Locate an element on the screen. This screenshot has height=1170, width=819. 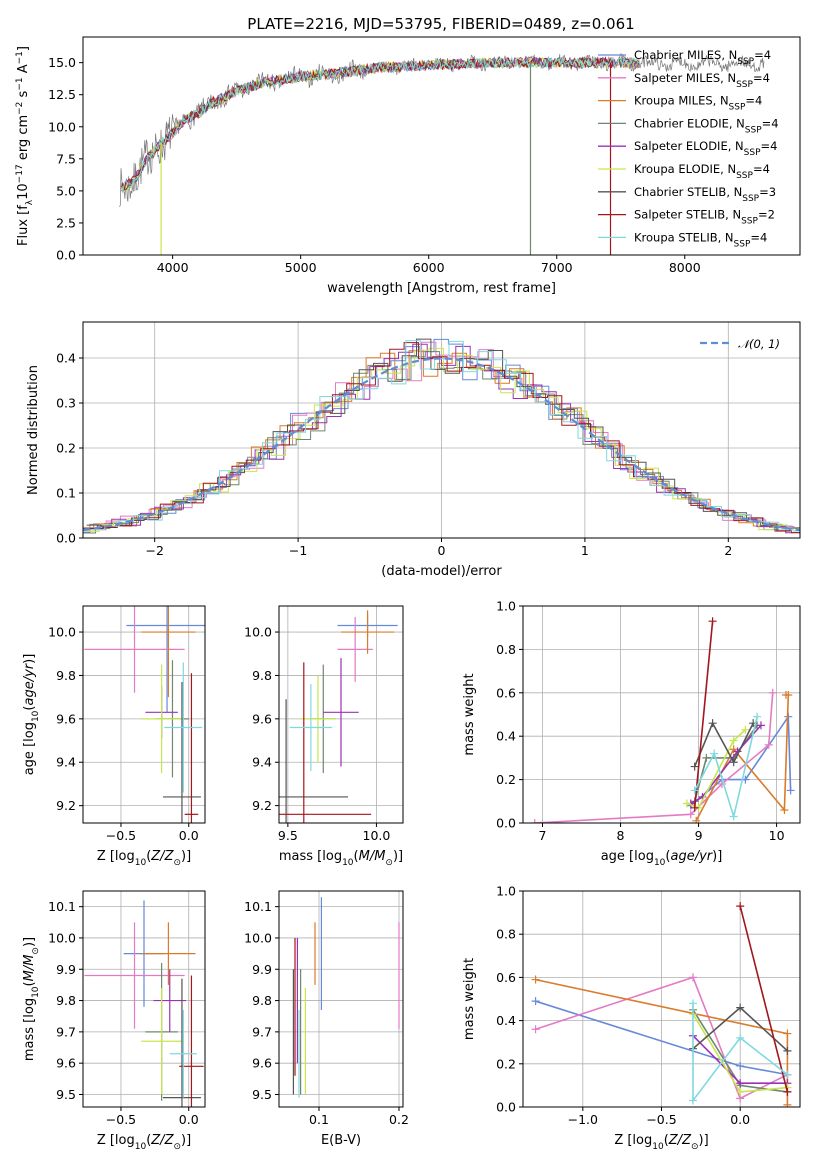
x-tick-label: 10.0 is located at coordinates (377, 835).